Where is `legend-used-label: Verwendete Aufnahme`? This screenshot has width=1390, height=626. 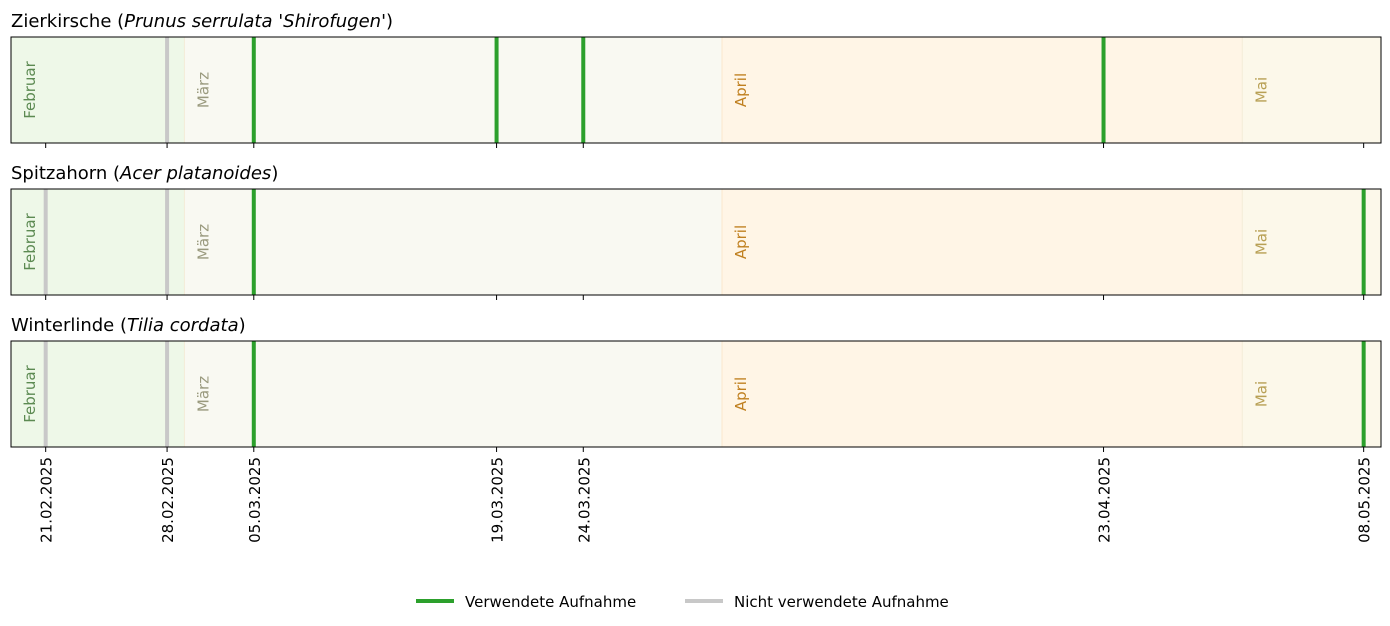 legend-used-label: Verwendete Aufnahme is located at coordinates (550, 602).